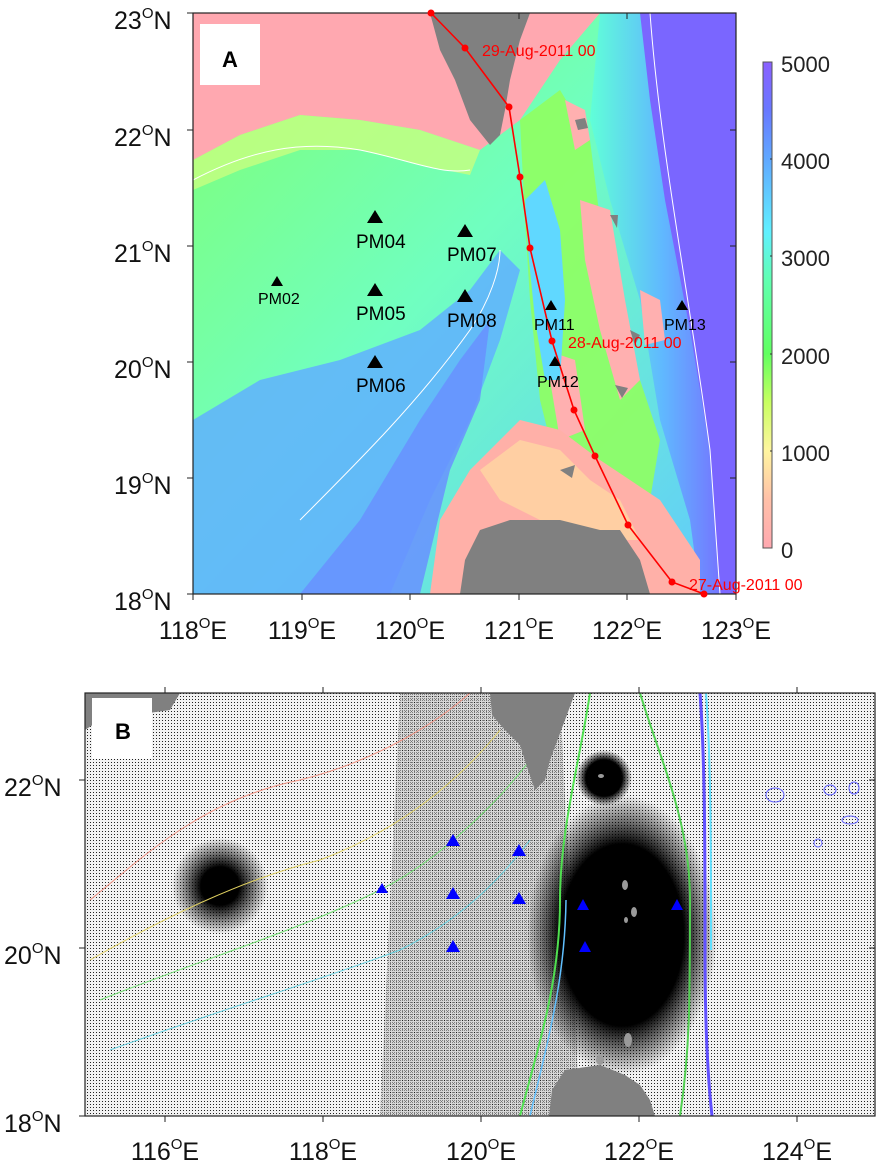 The image size is (886, 1165). Describe the element at coordinates (639, 1150) in the screenshot. I see `b-x-tick-122E: 122OE` at that location.